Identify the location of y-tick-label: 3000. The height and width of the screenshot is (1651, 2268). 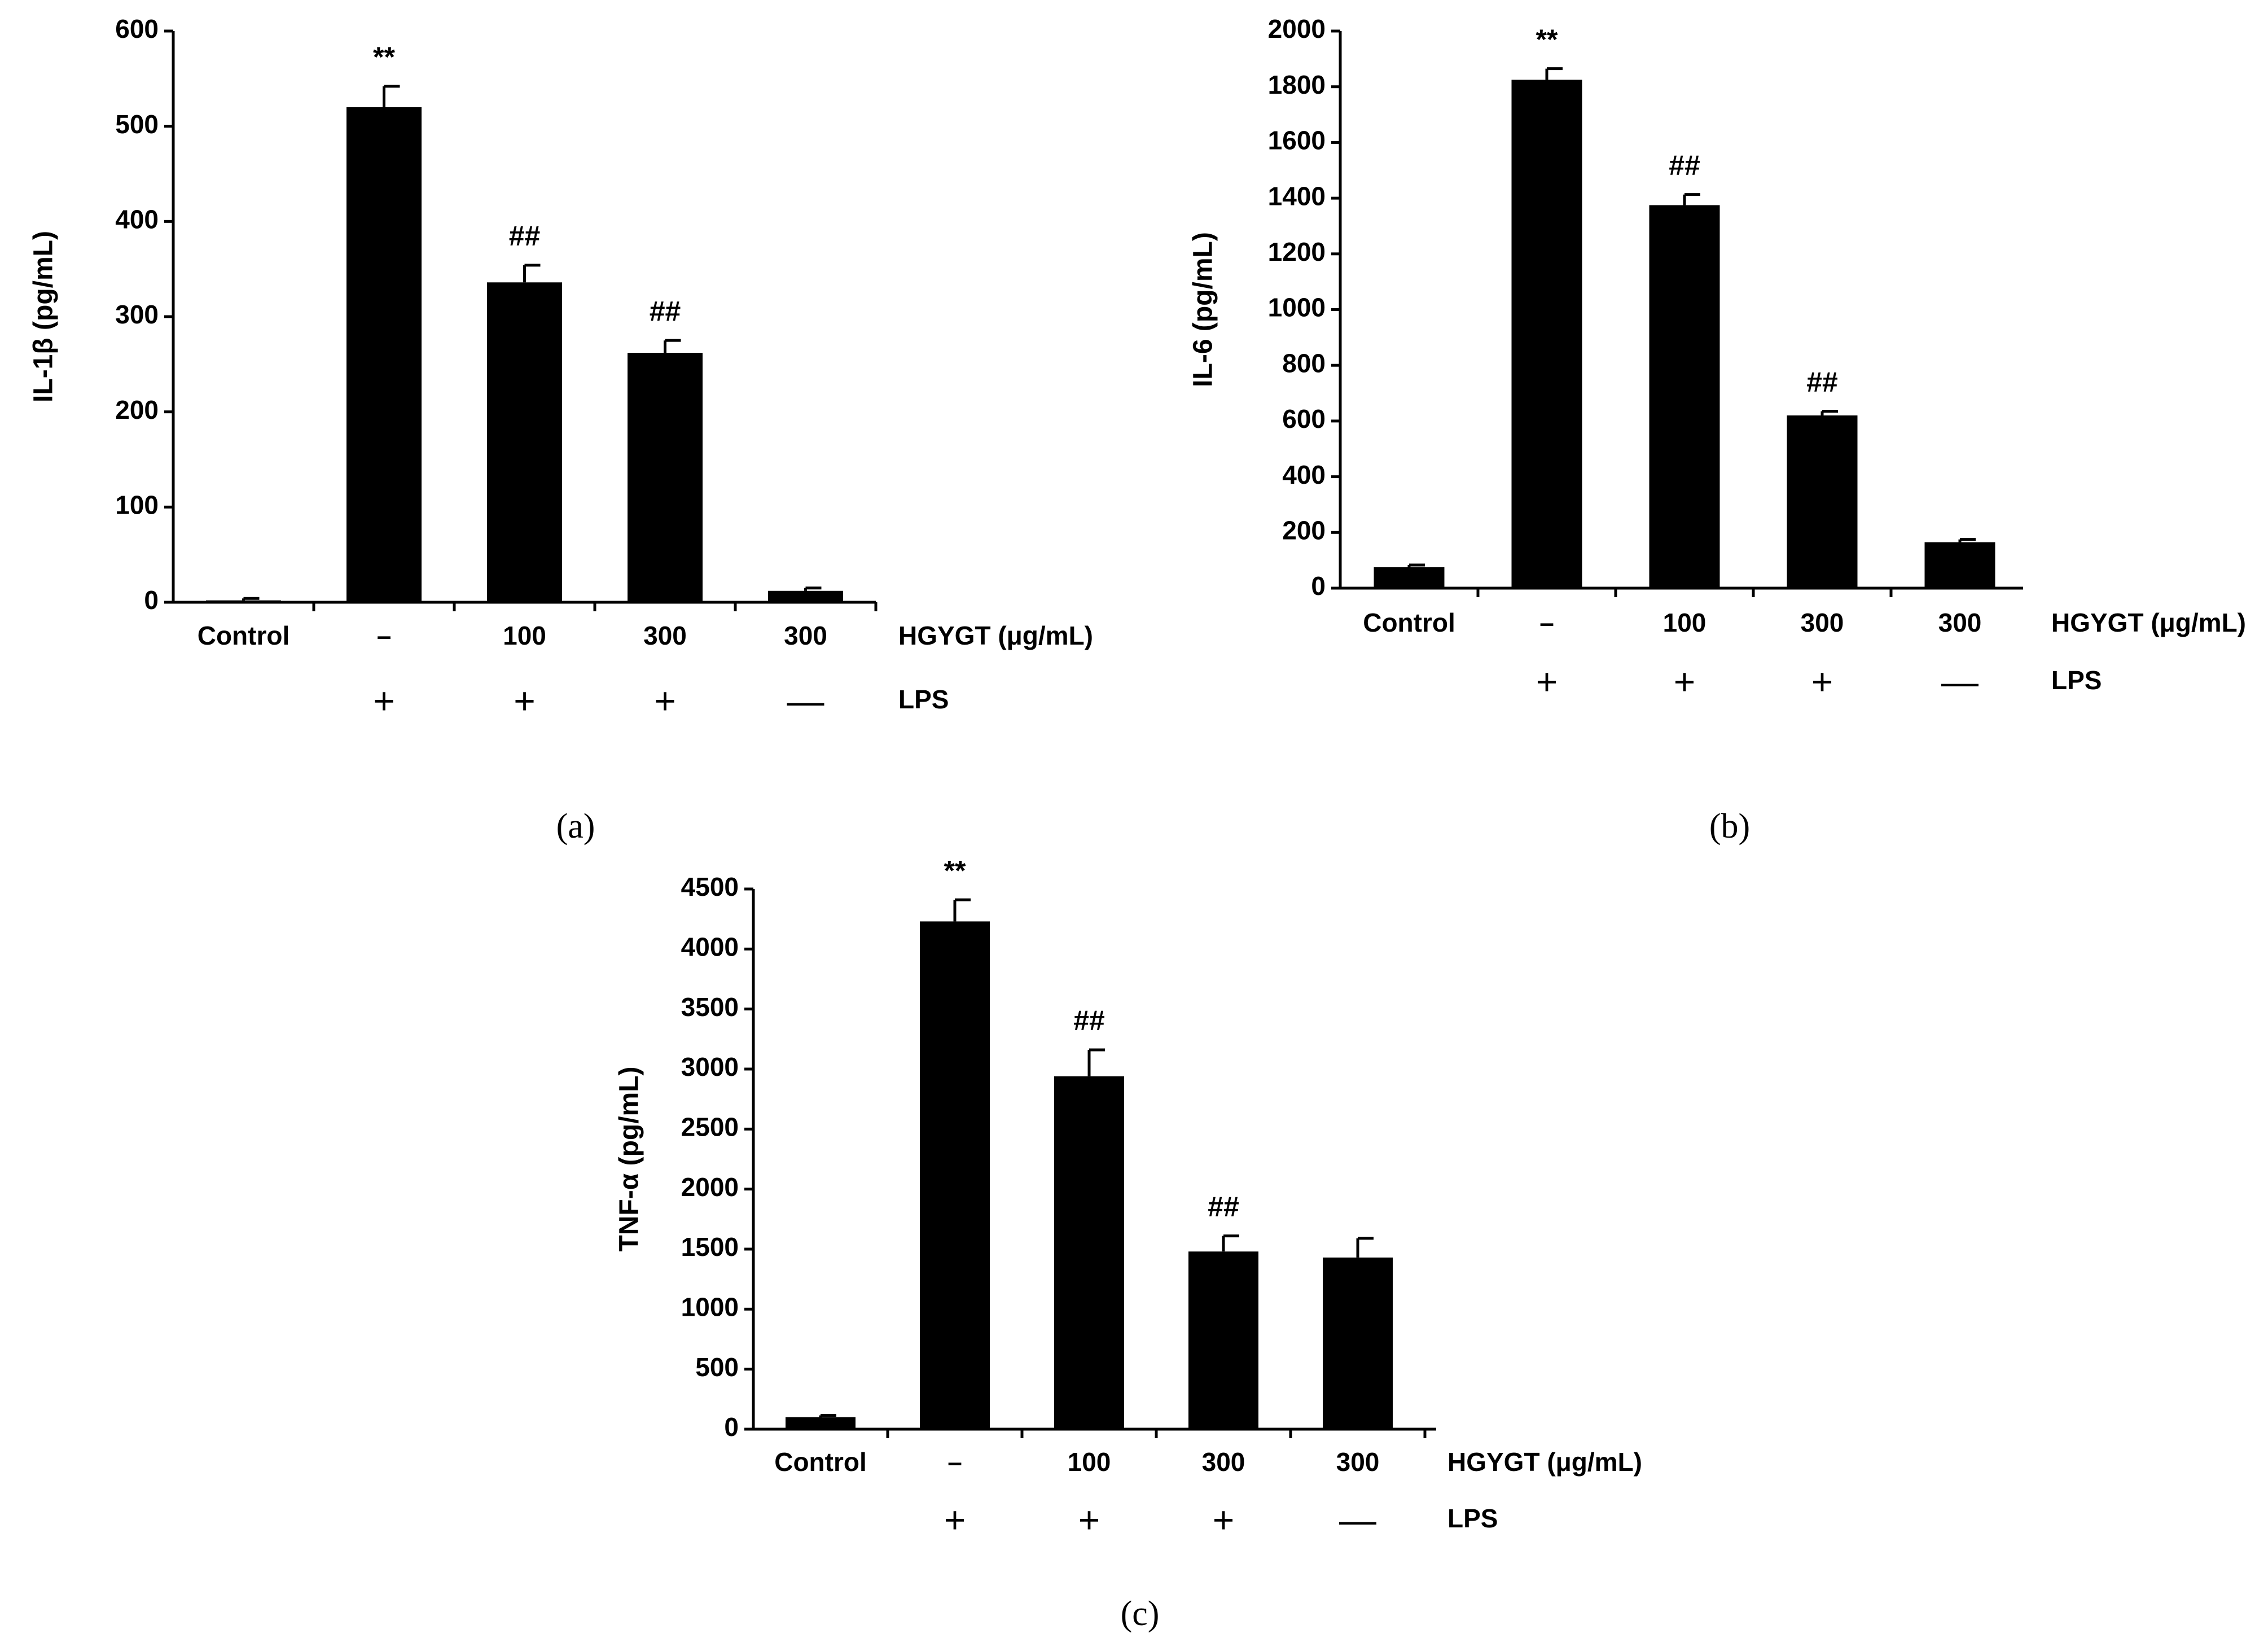
(710, 1066).